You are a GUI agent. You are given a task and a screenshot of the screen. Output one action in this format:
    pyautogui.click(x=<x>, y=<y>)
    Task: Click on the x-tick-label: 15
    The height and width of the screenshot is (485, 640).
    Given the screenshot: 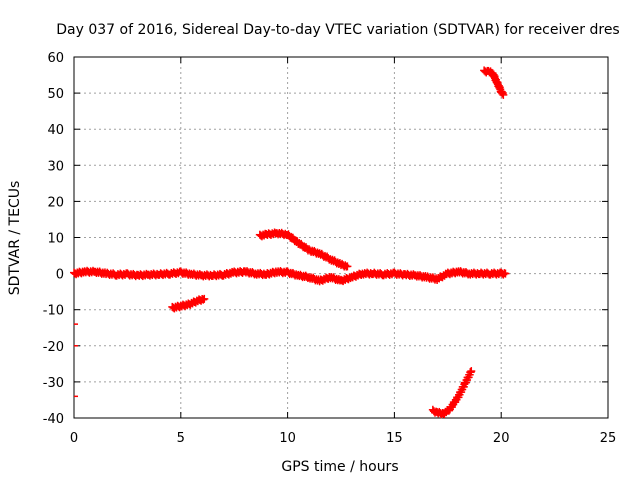 What is the action you would take?
    pyautogui.click(x=394, y=438)
    